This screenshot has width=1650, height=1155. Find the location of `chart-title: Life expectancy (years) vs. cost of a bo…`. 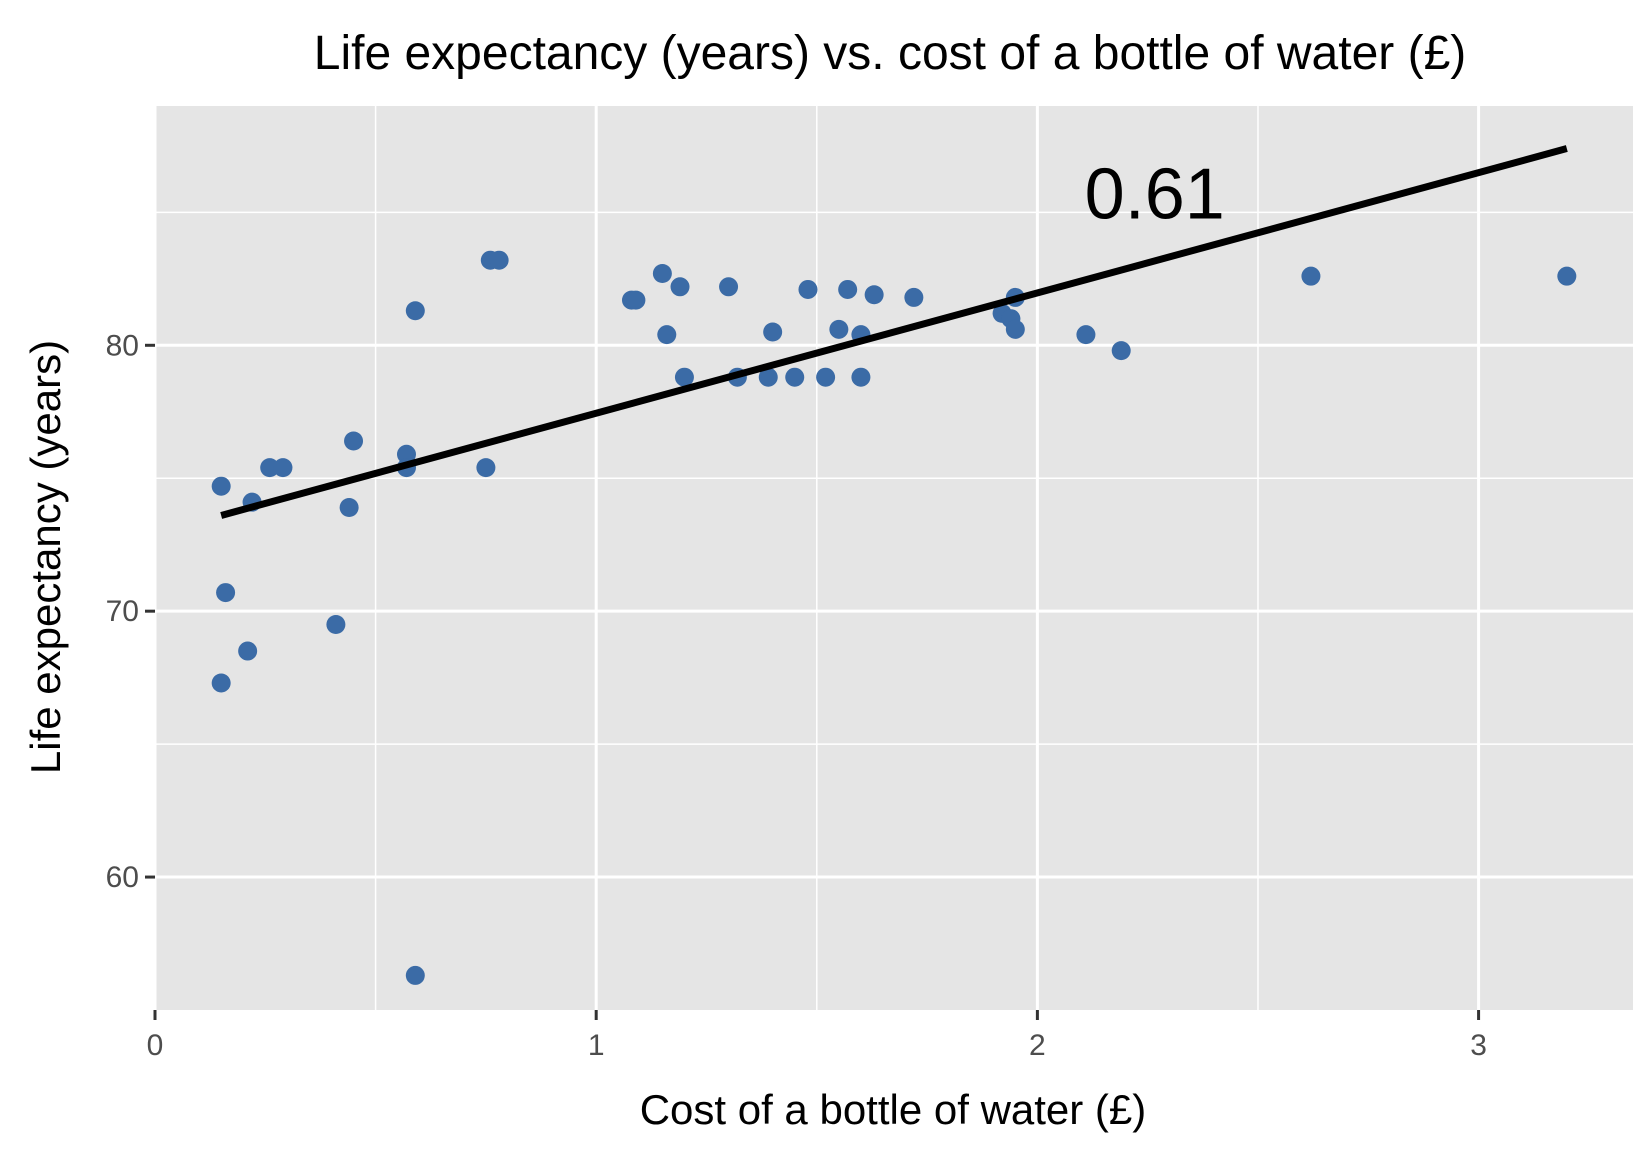

chart-title: Life expectancy (years) vs. cost of a bo… is located at coordinates (890, 53).